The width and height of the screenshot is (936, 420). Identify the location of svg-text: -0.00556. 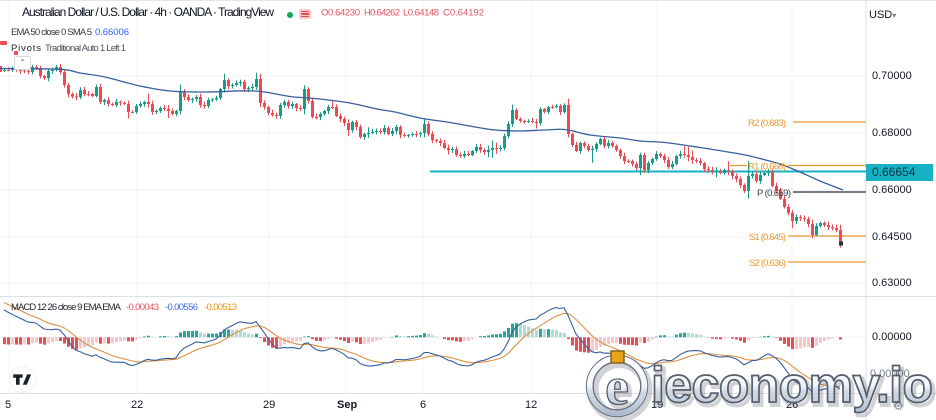
(181, 307).